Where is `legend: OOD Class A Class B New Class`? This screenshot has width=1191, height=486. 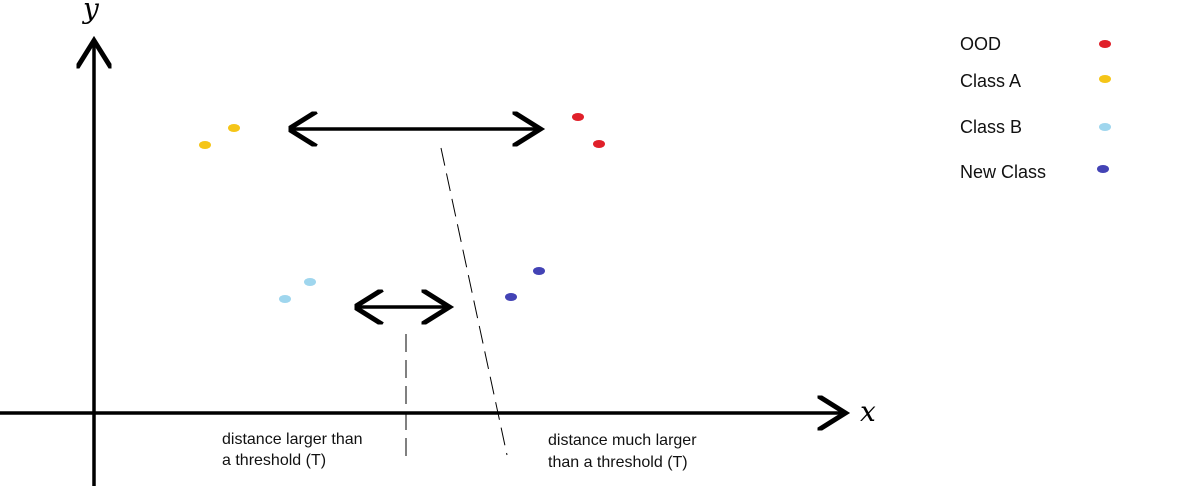
legend: OOD Class A Class B New Class is located at coordinates (1035, 108).